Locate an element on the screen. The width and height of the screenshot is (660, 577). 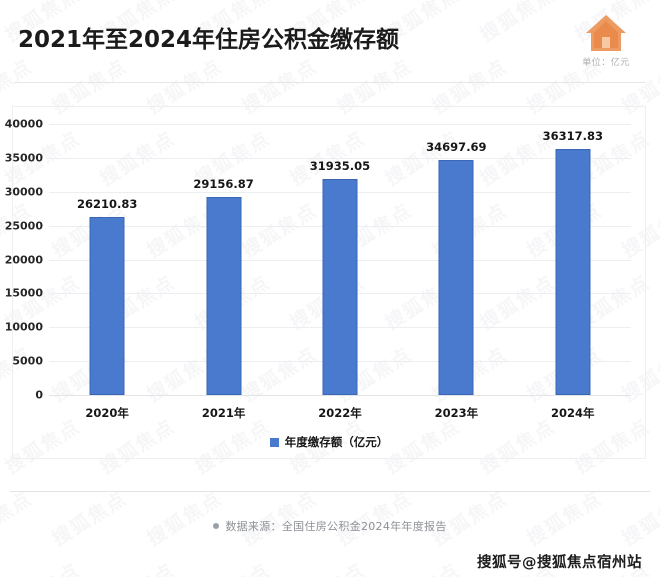
chart-header: 2021年至2024年住房公积金缴存额 单位：亿元 is located at coordinates (330, 41).